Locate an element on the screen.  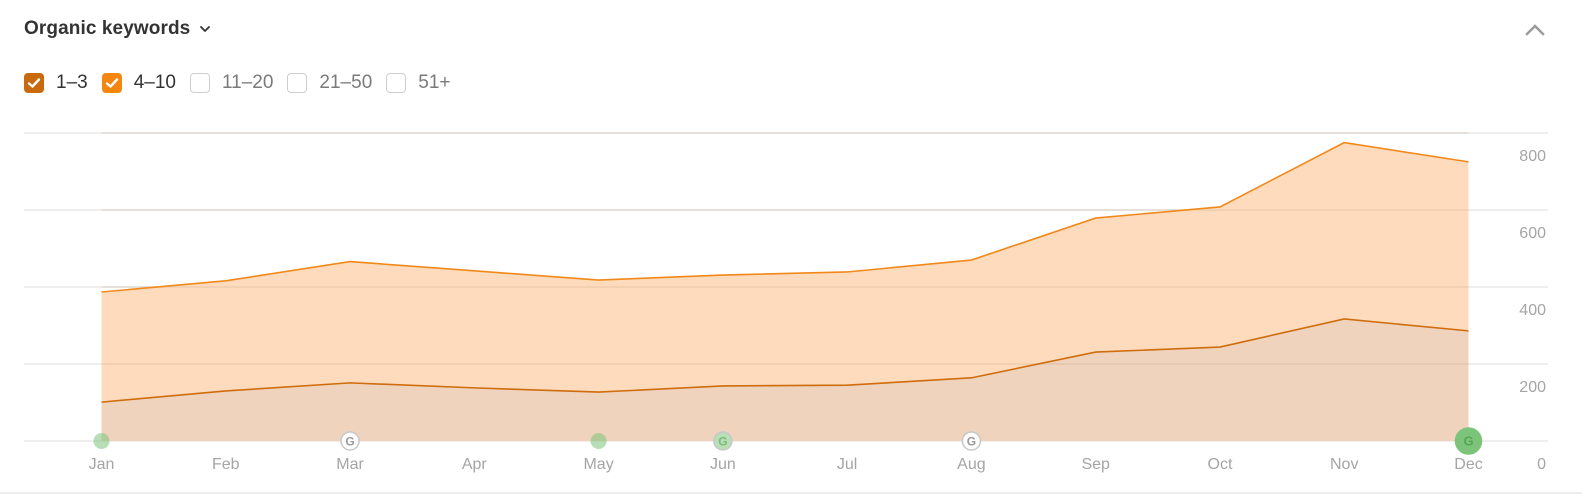
filter-checkbox-21-50: 21–50 is located at coordinates (329, 83).